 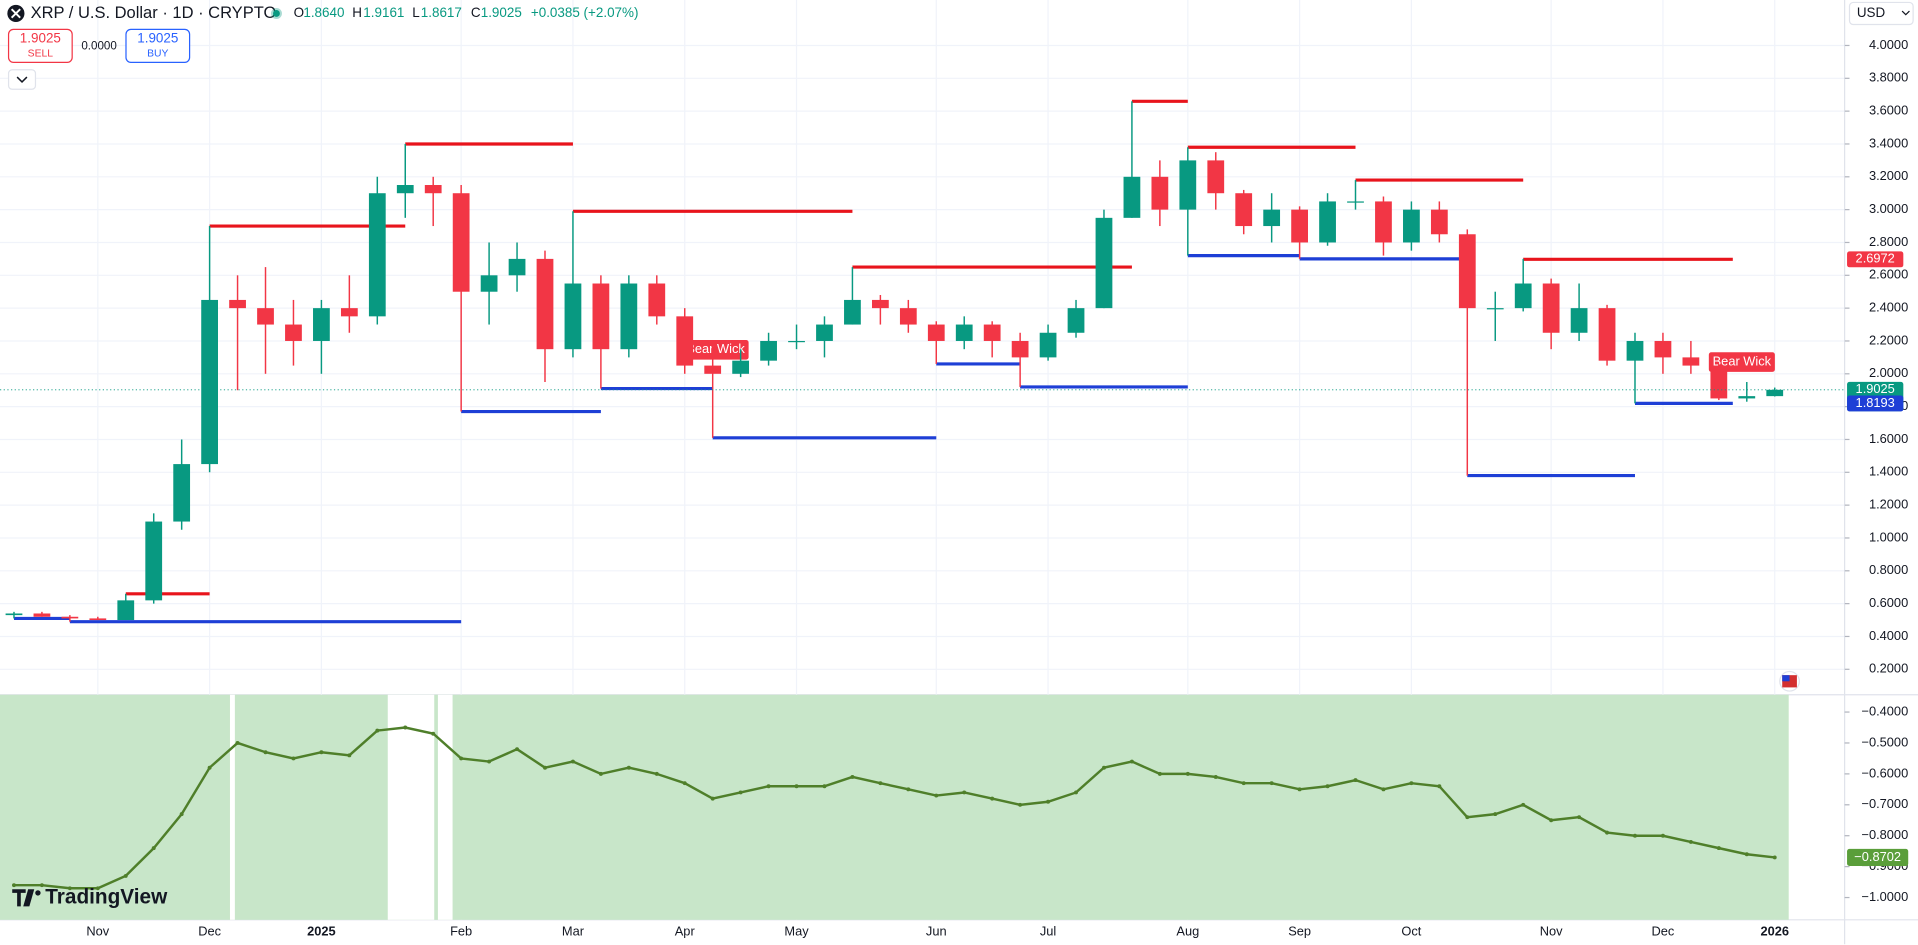 I want to click on sell-price: 1.9025, so click(x=40, y=38).